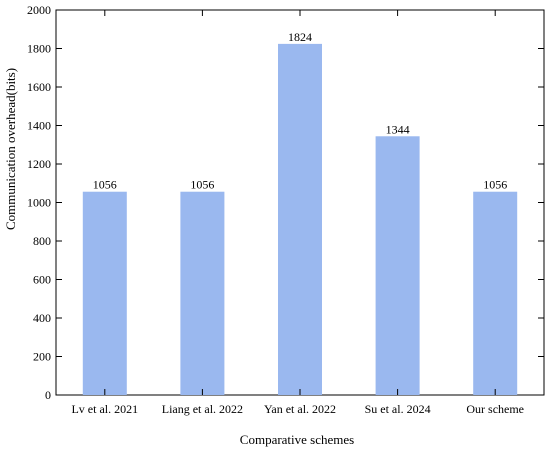  What do you see at coordinates (300, 409) in the screenshot?
I see `x-tick-label: Yan et al. 2022` at bounding box center [300, 409].